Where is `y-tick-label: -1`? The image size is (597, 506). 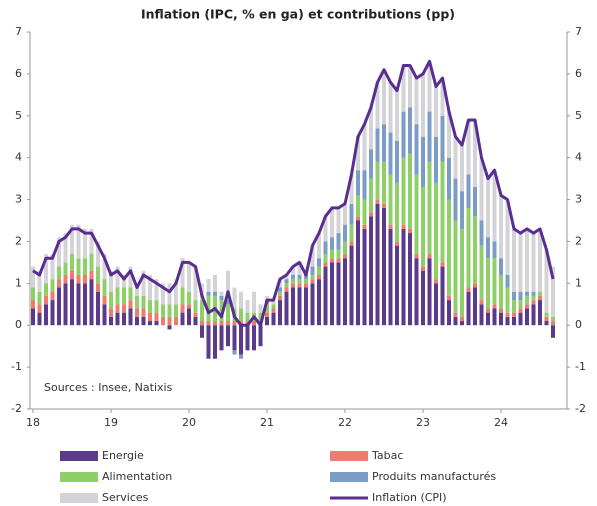 y-tick-label: -1 is located at coordinates (16, 366).